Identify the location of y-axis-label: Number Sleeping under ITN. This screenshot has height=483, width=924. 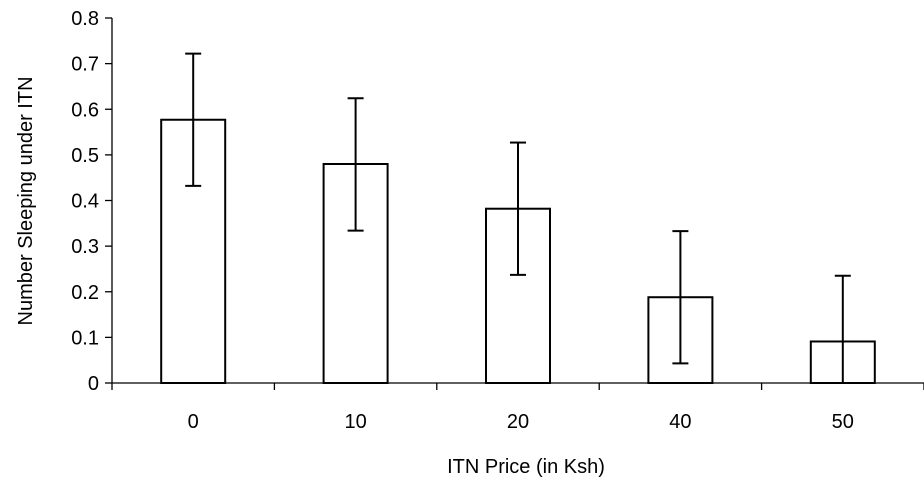
(26, 200).